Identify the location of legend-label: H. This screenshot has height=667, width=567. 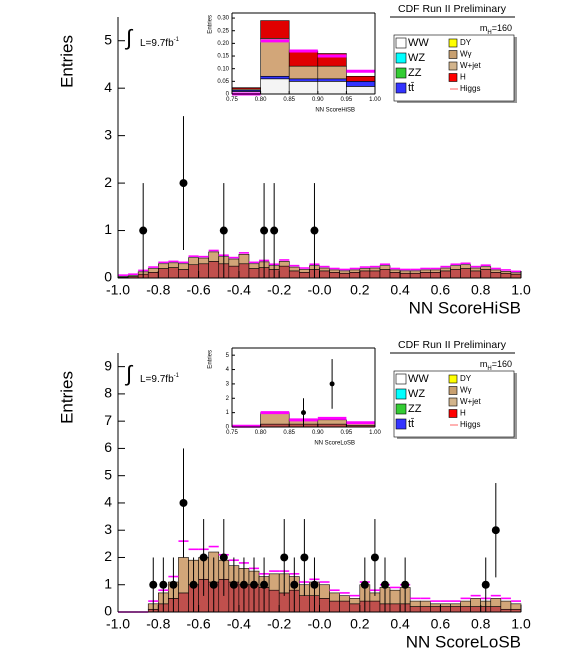
(463, 413).